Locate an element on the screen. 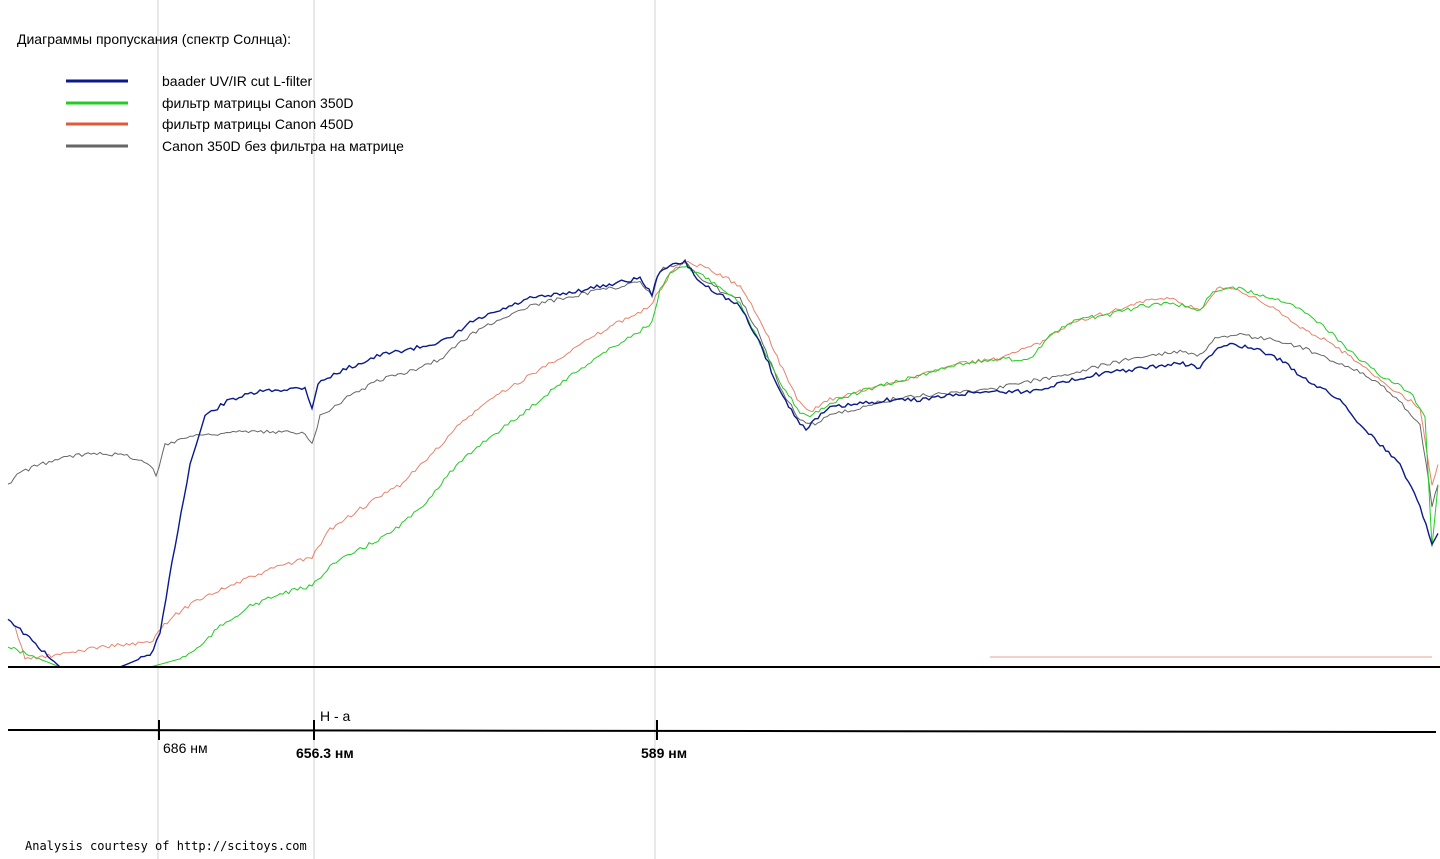 This screenshot has height=859, width=1440. tick-label-686: 686 нм is located at coordinates (185, 748).